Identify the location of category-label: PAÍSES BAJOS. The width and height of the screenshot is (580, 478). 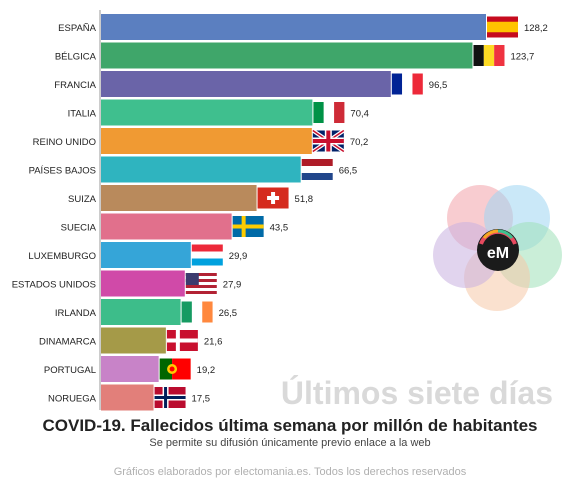
(62, 171).